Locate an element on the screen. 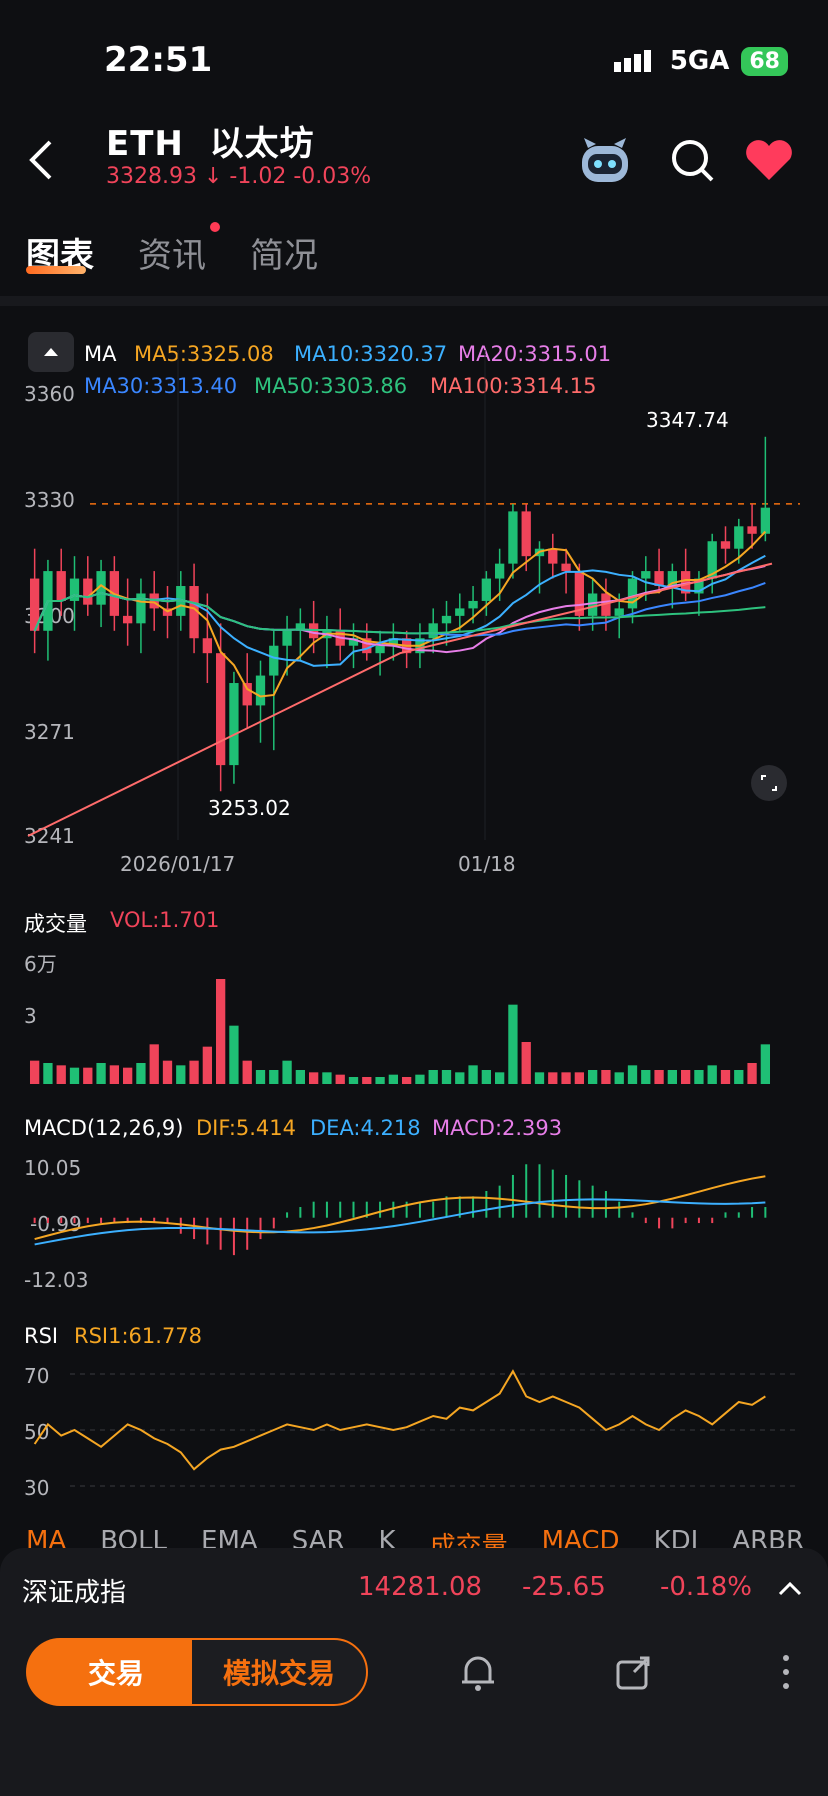 Image resolution: width=828 pixels, height=1796 pixels. tab-news: 资讯 is located at coordinates (172, 256).